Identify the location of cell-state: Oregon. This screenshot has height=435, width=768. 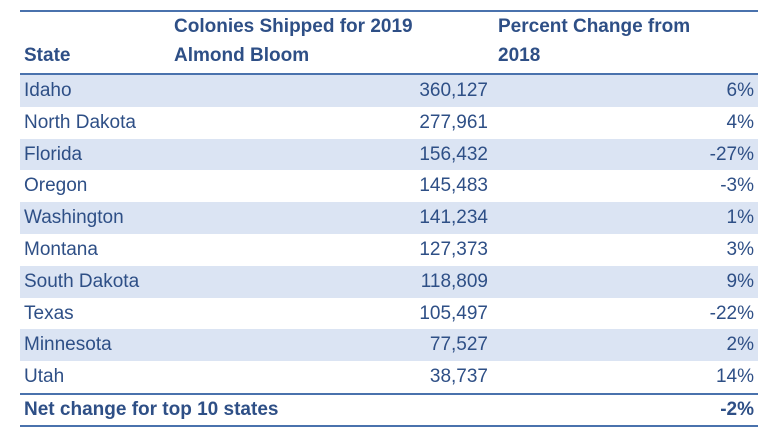
(94, 186).